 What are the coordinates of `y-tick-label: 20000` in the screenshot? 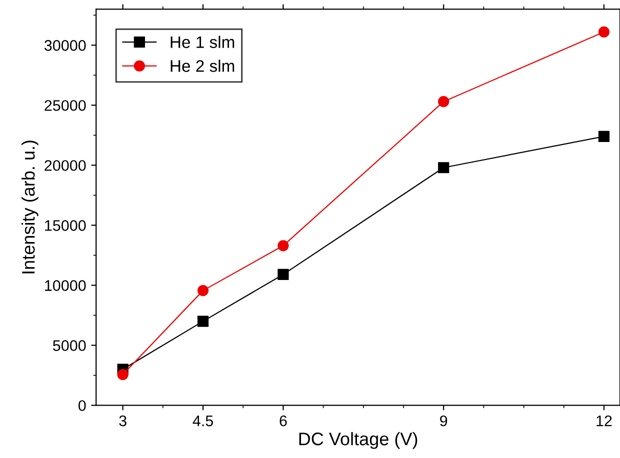 It's located at (65, 165).